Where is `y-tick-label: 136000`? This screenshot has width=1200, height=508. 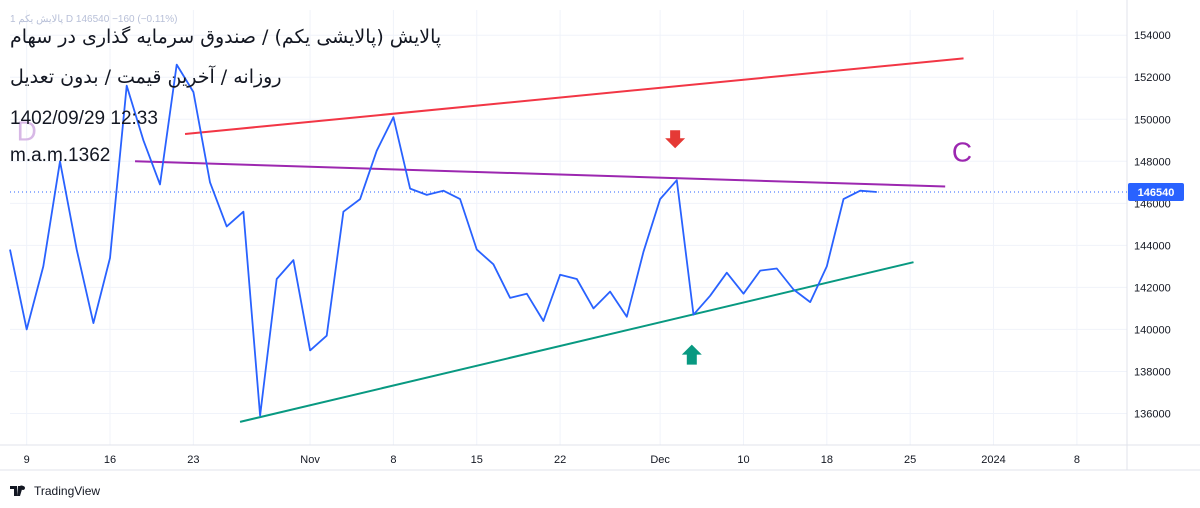 y-tick-label: 136000 is located at coordinates (1152, 414).